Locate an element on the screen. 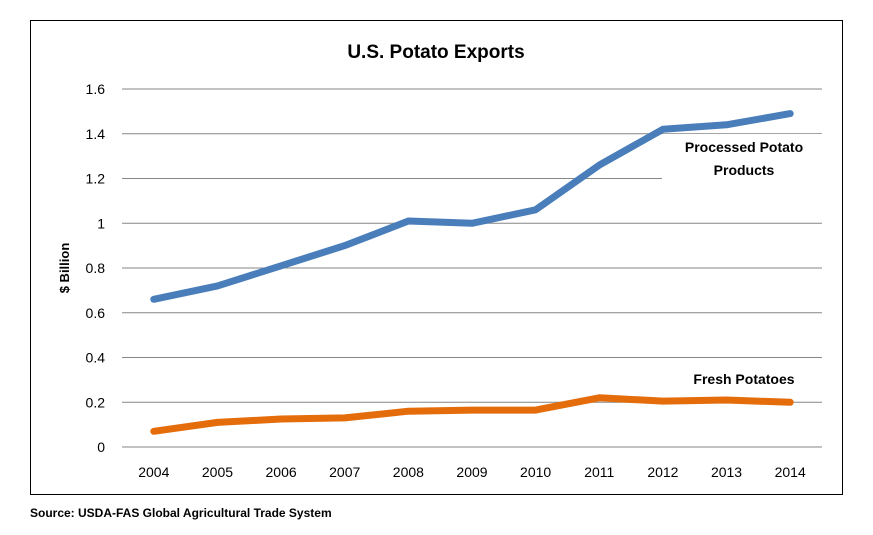 The image size is (873, 535). x-tick-label: 2004 is located at coordinates (153, 472).